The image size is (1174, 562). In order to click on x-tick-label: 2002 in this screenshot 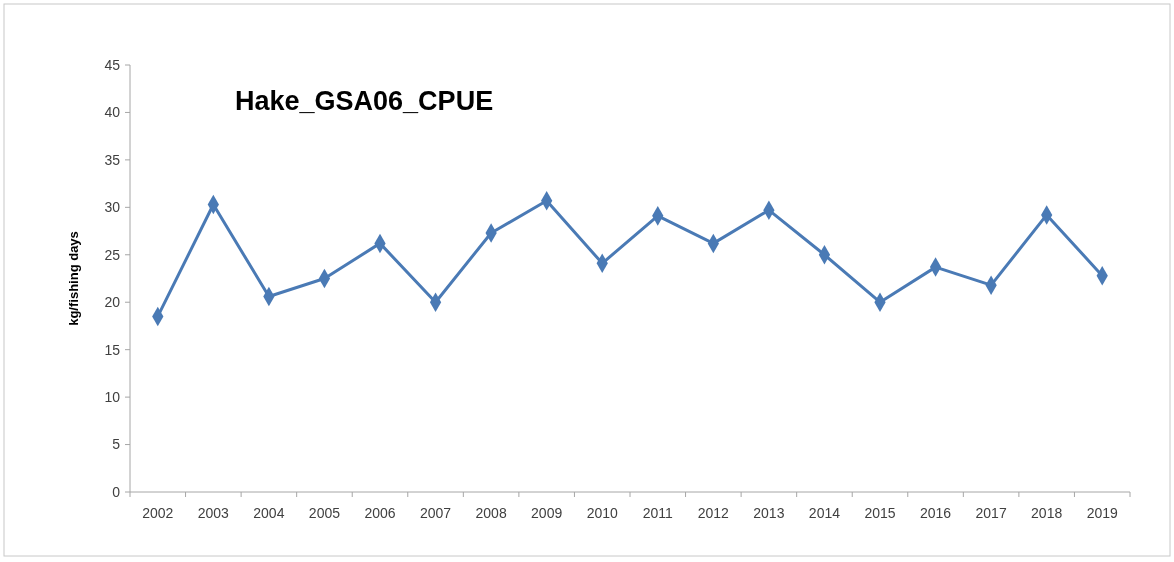, I will do `click(158, 513)`.